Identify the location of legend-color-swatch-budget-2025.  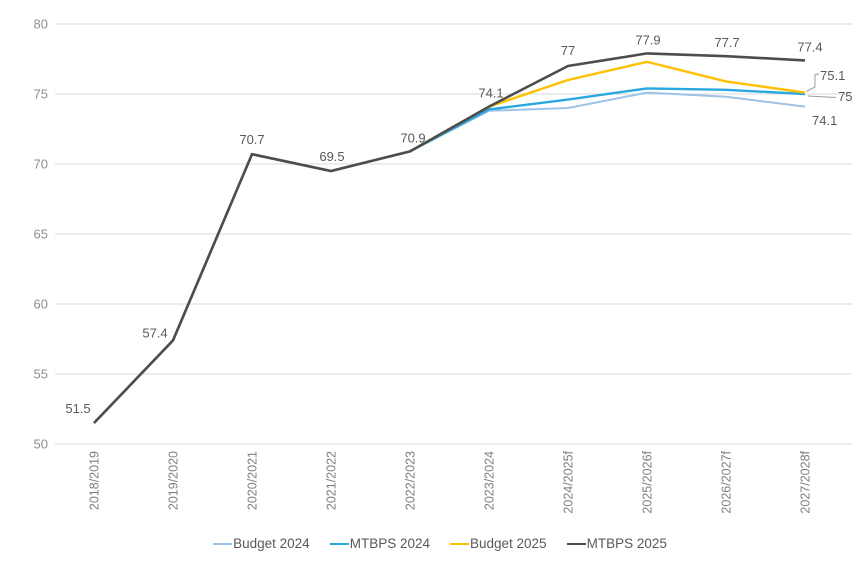
(459, 543).